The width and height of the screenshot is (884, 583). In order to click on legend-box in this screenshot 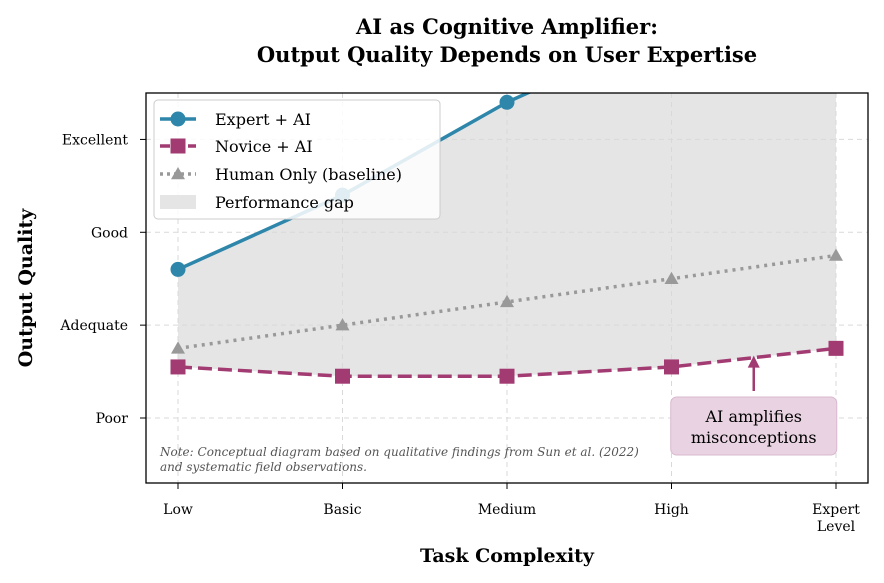, I will do `click(297, 159)`.